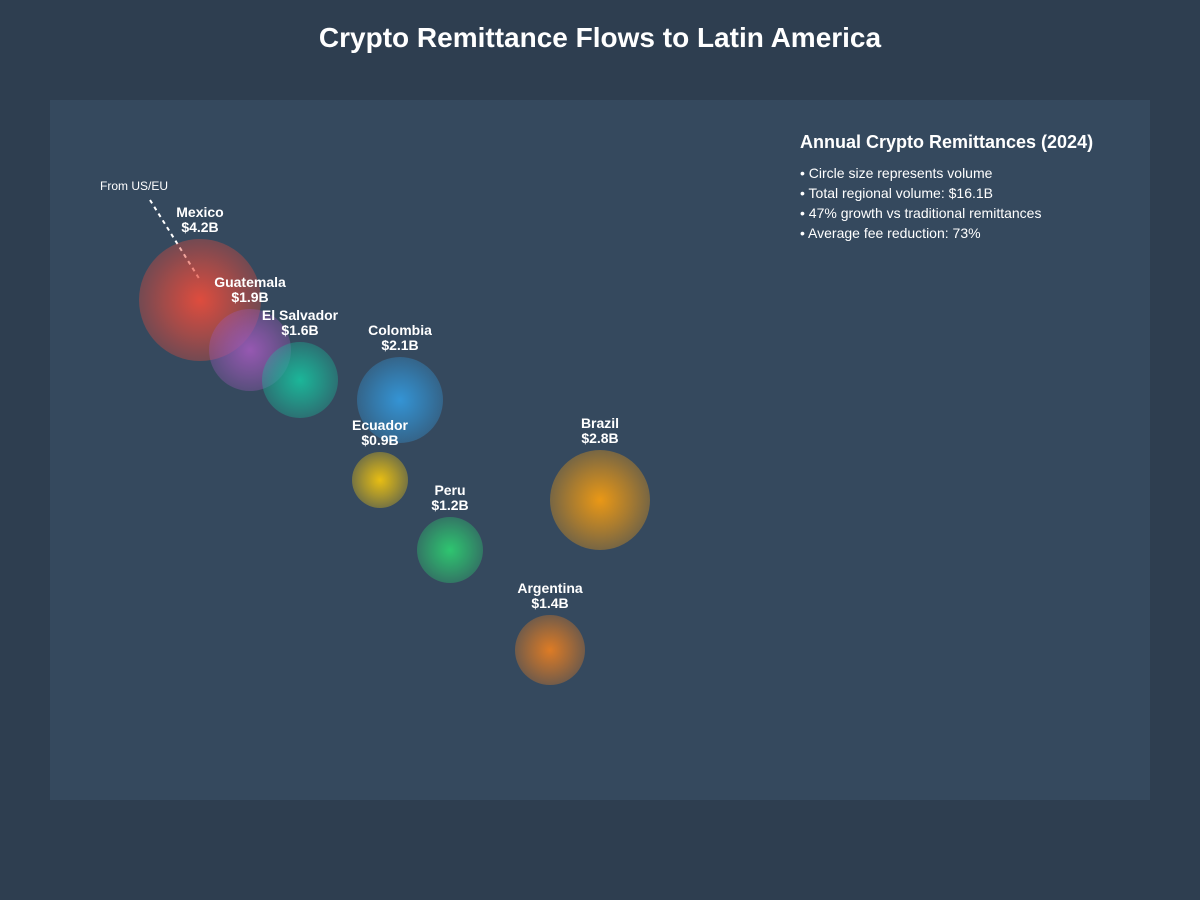 This screenshot has width=1200, height=900. I want to click on value-label-peru: $1.2B, so click(449, 505).